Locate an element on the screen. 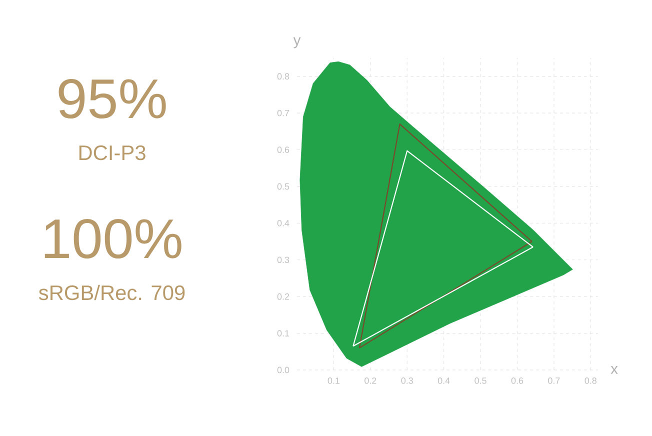 The image size is (652, 436). y-tick-label: 0.0 is located at coordinates (283, 370).